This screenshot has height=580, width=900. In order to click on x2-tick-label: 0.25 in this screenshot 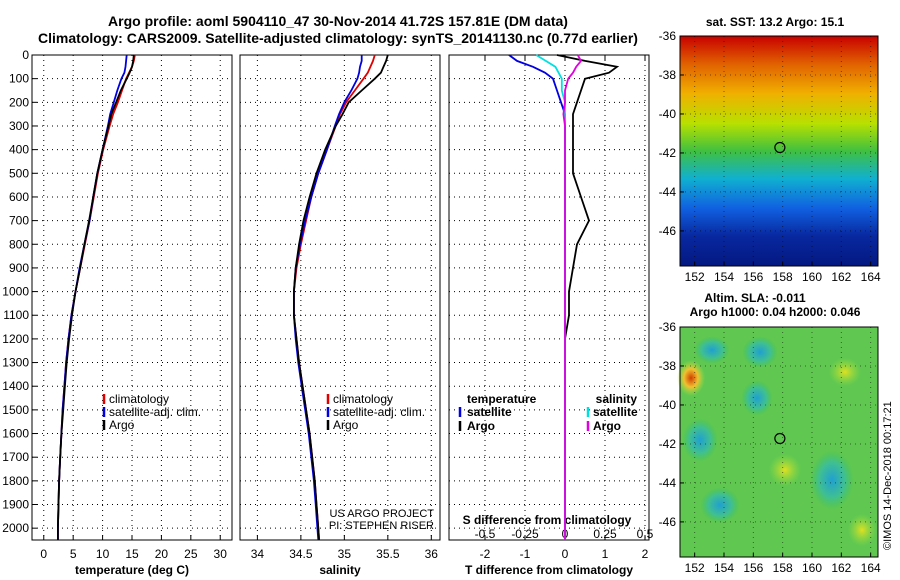, I will do `click(605, 534)`.